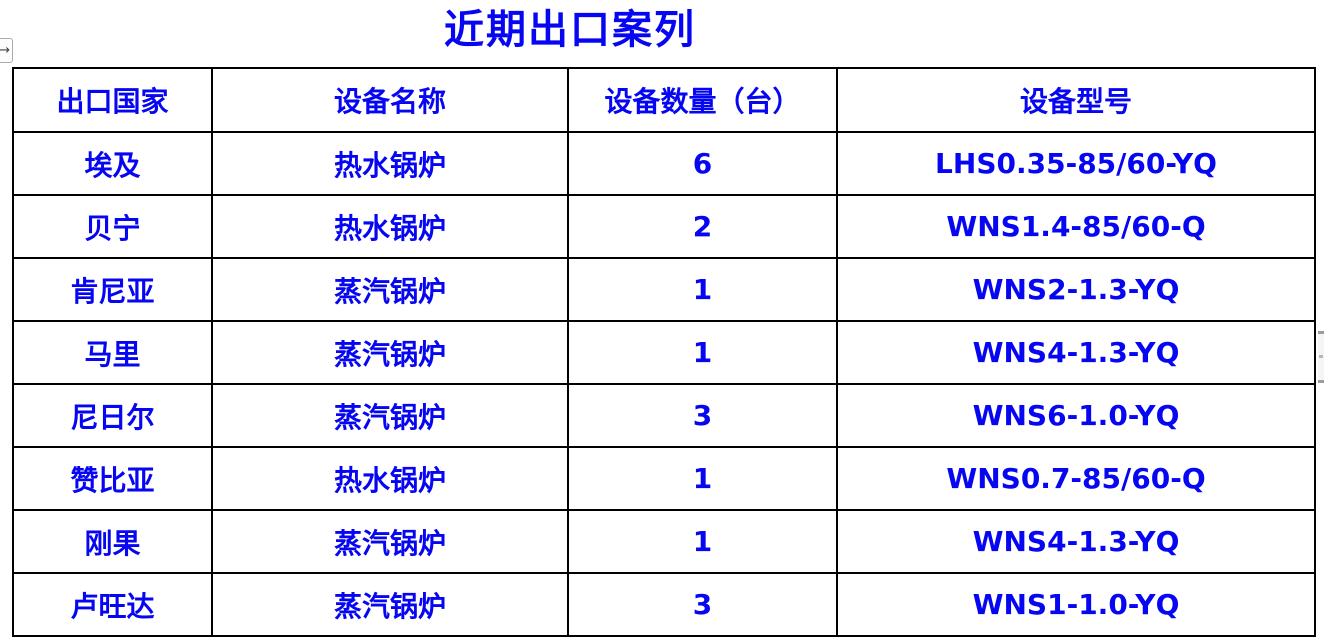 Image resolution: width=1324 pixels, height=641 pixels. Describe the element at coordinates (112, 226) in the screenshot. I see `cell-export-country: 贝宁` at that location.